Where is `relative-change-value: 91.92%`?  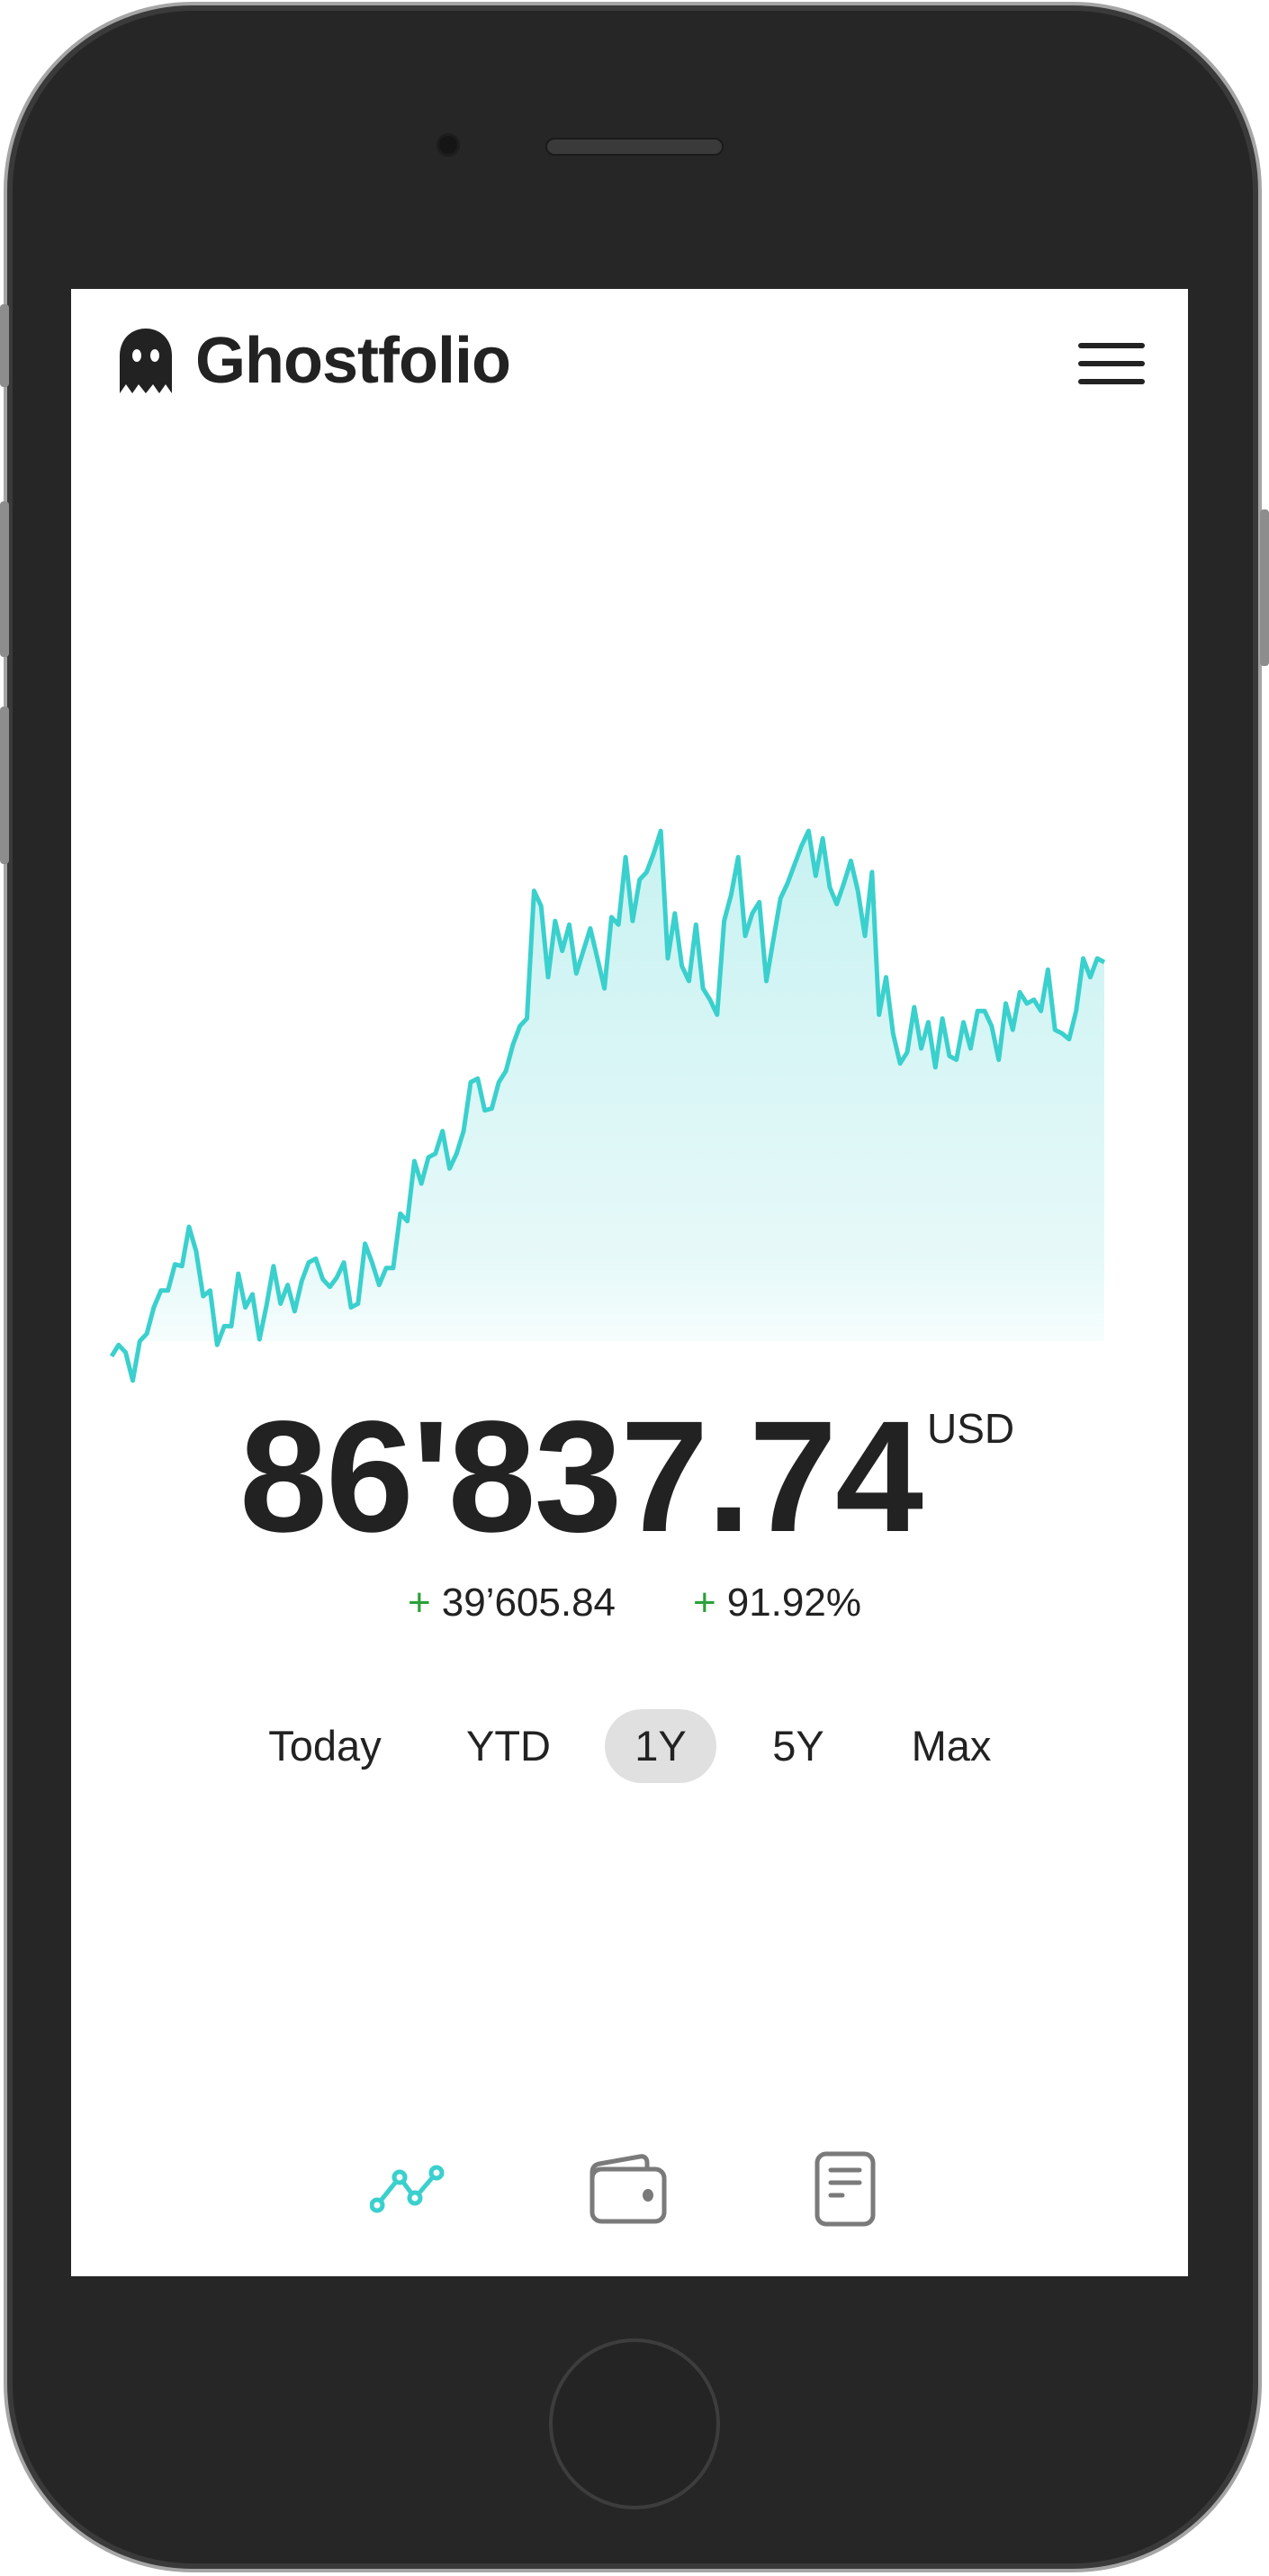 relative-change-value: 91.92% is located at coordinates (794, 1603).